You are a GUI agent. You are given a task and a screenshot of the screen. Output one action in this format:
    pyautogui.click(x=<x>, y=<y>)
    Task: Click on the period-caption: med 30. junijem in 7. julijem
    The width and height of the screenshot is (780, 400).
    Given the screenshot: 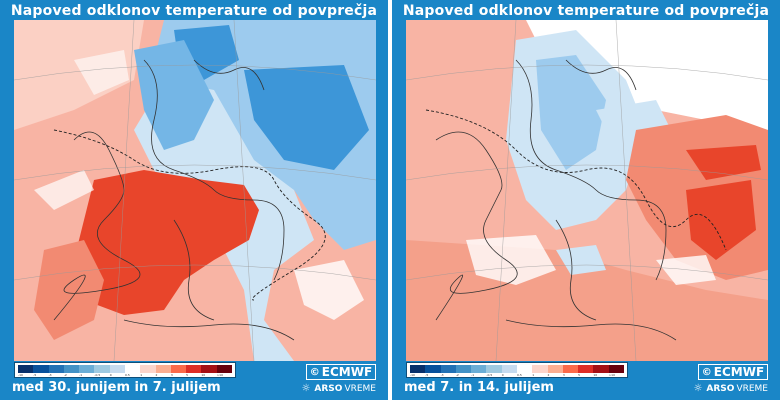 What is the action you would take?
    pyautogui.click(x=116, y=387)
    